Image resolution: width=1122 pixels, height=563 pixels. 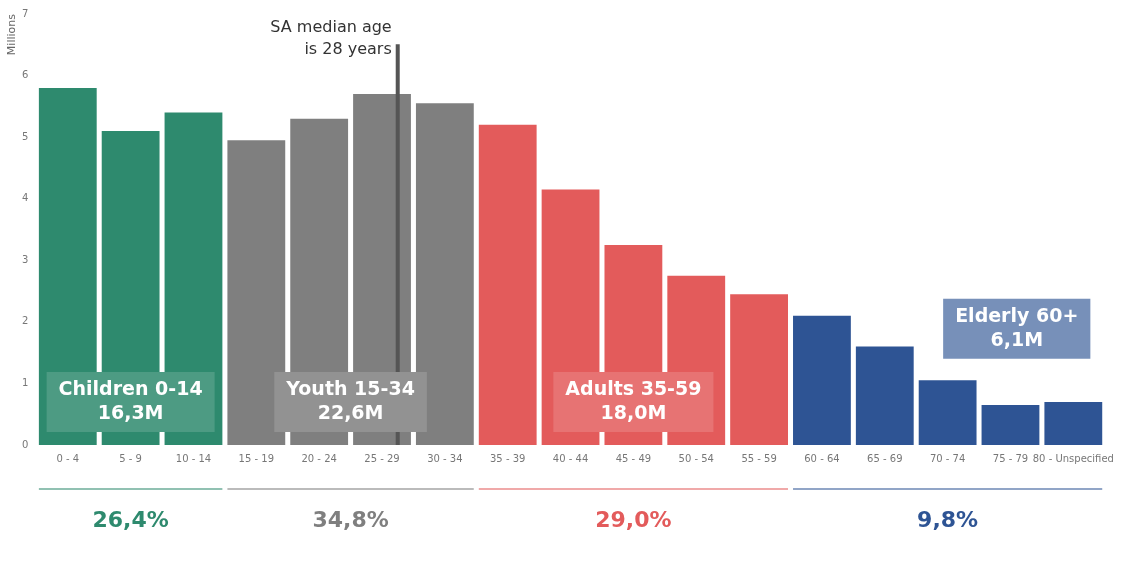 What do you see at coordinates (350, 519) in the screenshot?
I see `text: 34,8%` at bounding box center [350, 519].